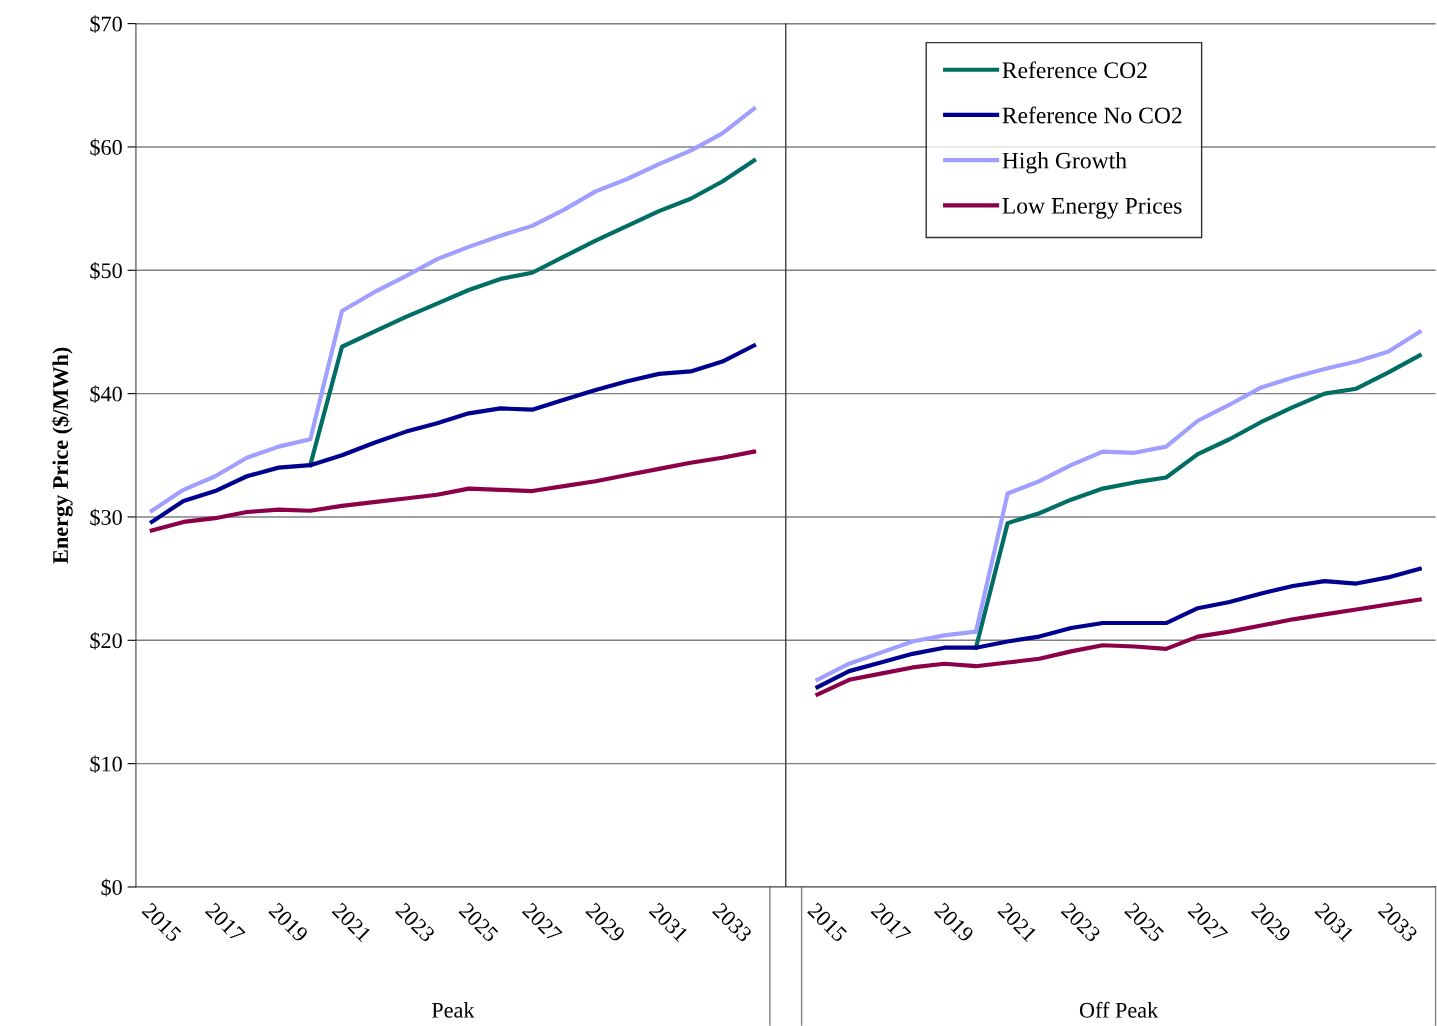 This screenshot has height=1026, width=1437. Describe the element at coordinates (1064, 162) in the screenshot. I see `legend-label: High Growth` at that location.